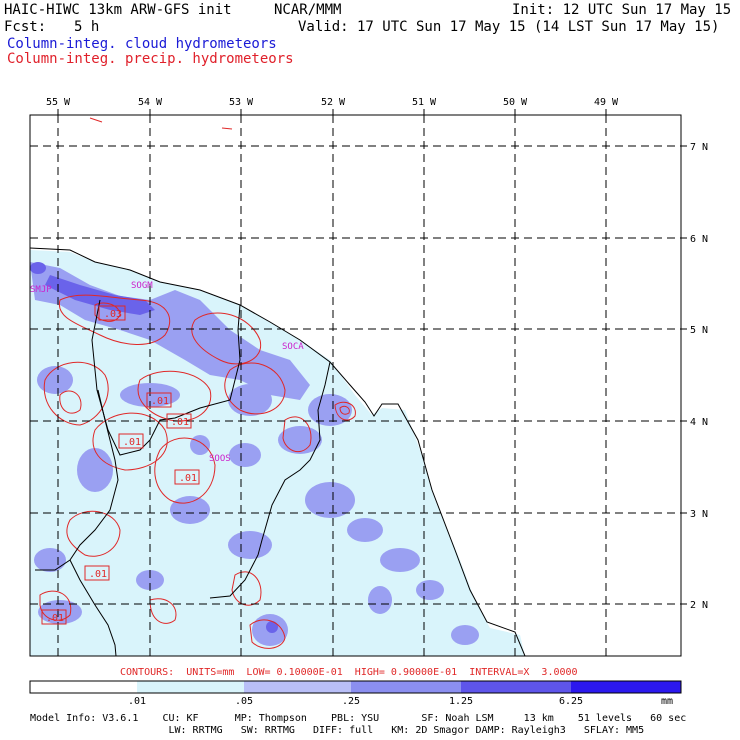 The image size is (740, 740). I want to click on lon-label: 55 W, so click(58, 102).